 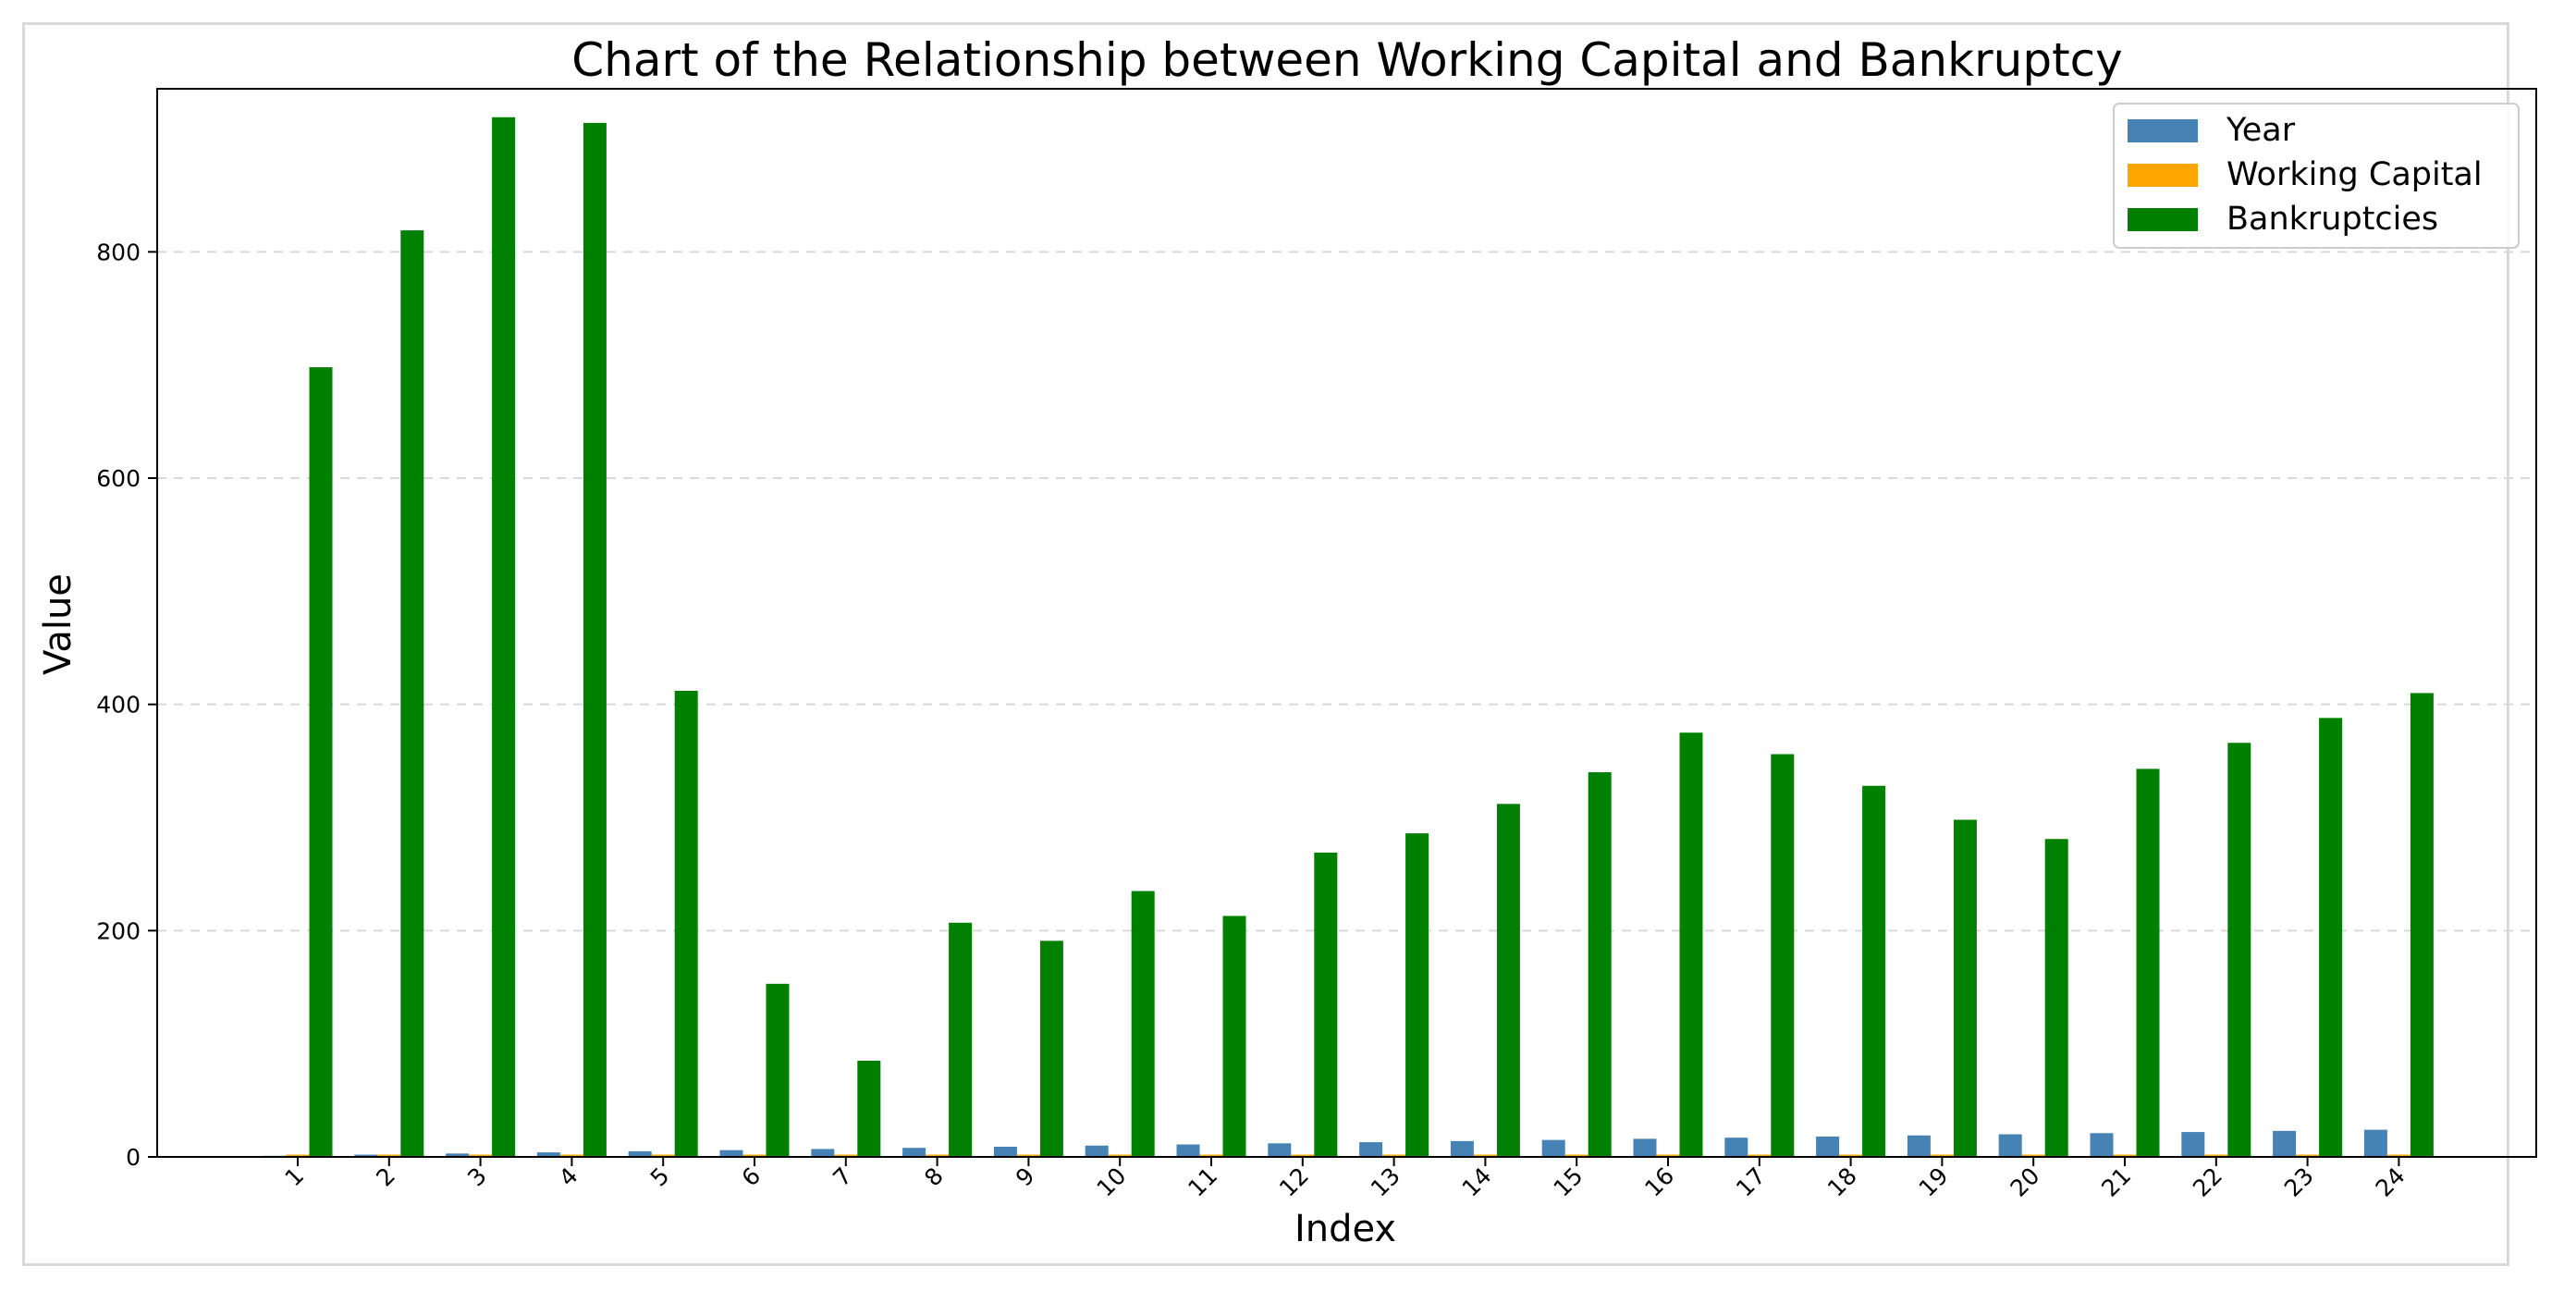 I want to click on y-axis-label: Value, so click(x=58, y=624).